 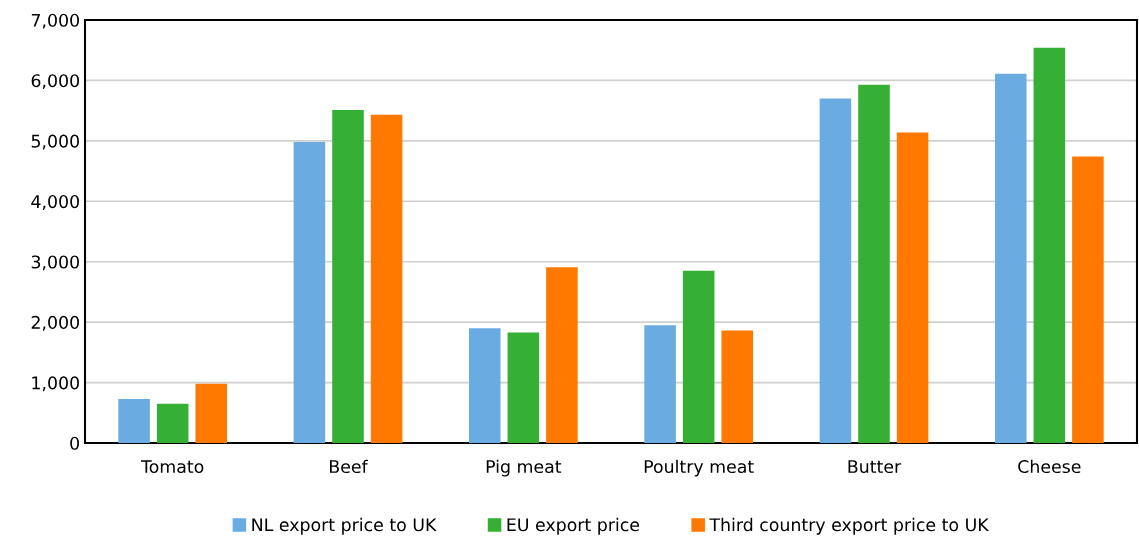 What do you see at coordinates (55, 384) in the screenshot?
I see `y-tick-label: 1,000` at bounding box center [55, 384].